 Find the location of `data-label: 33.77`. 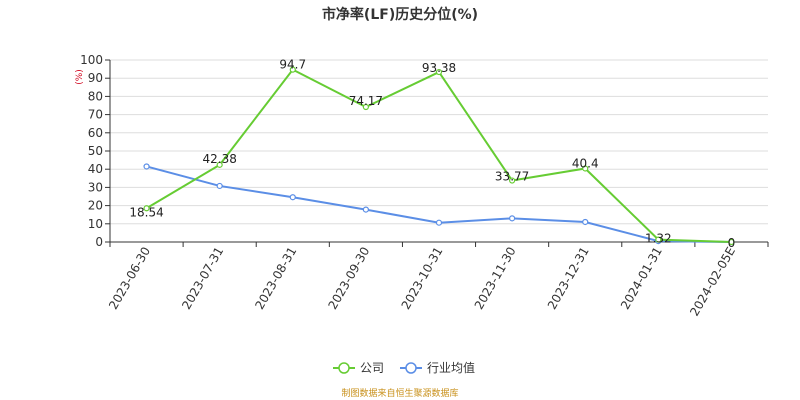

data-label: 33.77 is located at coordinates (512, 177).